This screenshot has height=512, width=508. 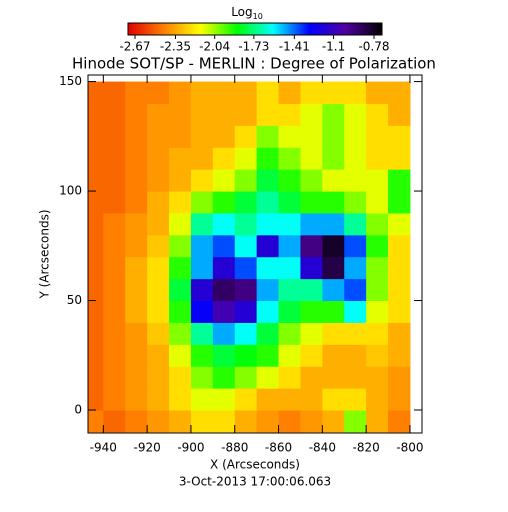 What do you see at coordinates (190, 448) in the screenshot?
I see `x-tick-label: -900` at bounding box center [190, 448].